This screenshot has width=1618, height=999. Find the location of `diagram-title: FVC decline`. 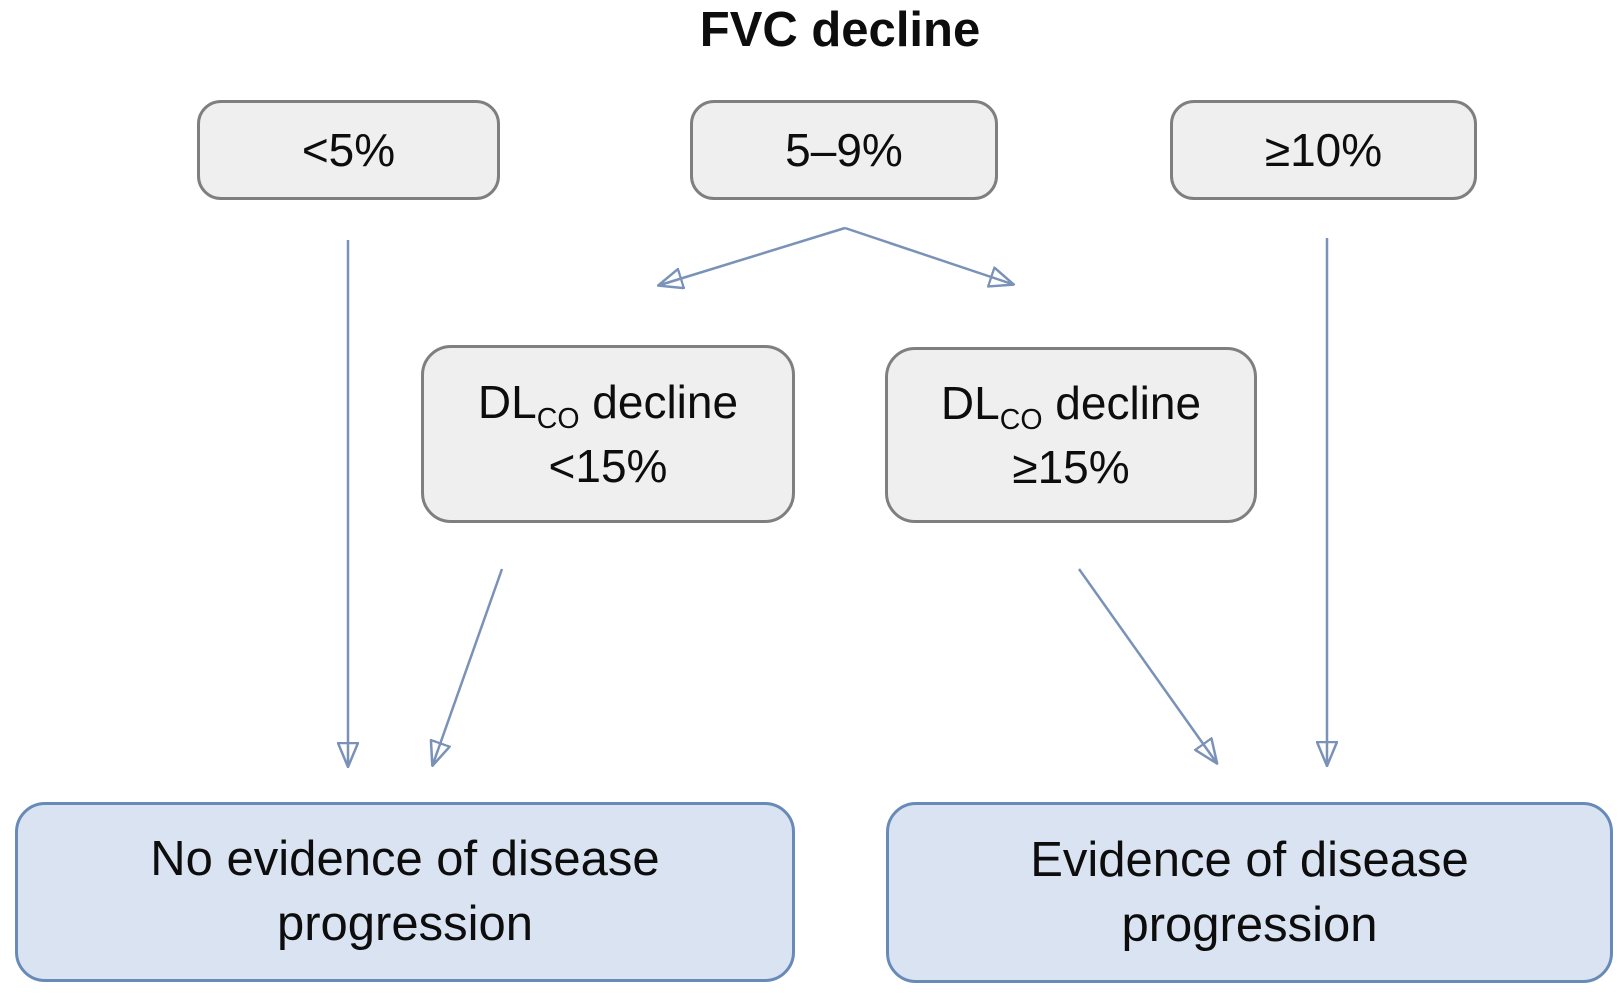

diagram-title: FVC decline is located at coordinates (840, 30).